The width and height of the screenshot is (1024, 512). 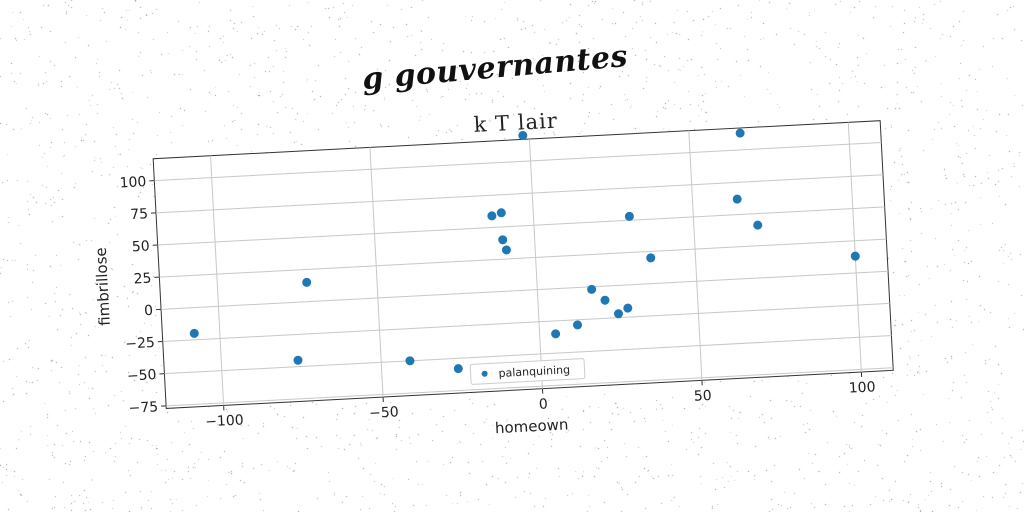 I want to click on y-tick-label: 75, so click(x=139, y=214).